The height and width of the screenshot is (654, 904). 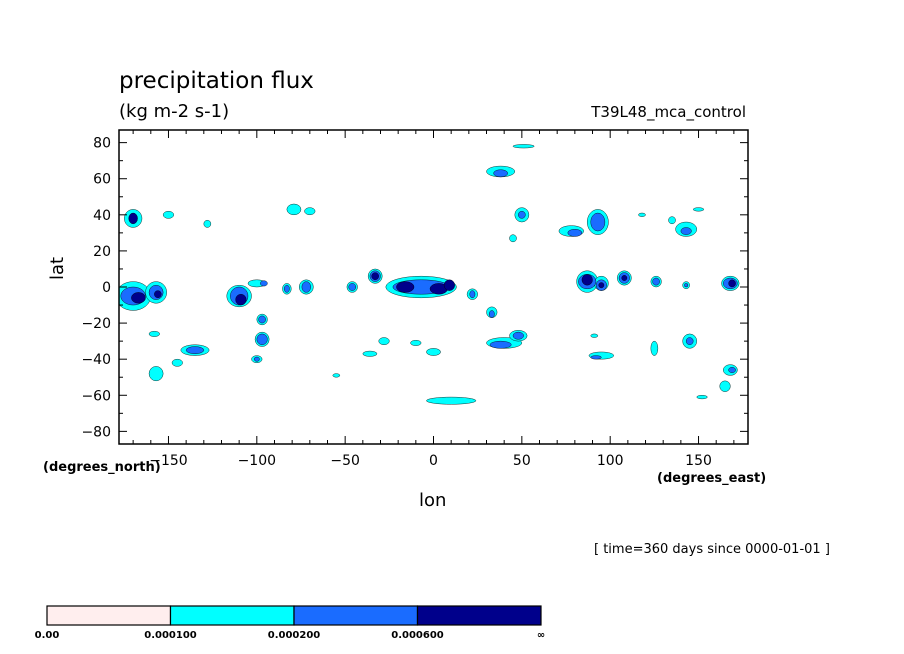 I want to click on y-tick-label: 20, so click(x=102, y=252).